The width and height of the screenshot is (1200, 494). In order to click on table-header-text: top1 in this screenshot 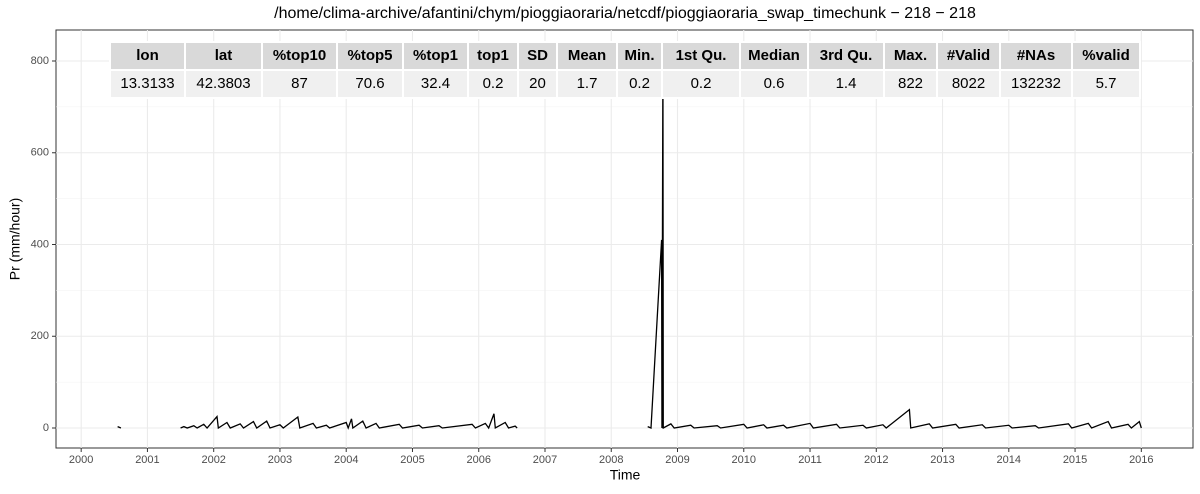, I will do `click(493, 55)`.